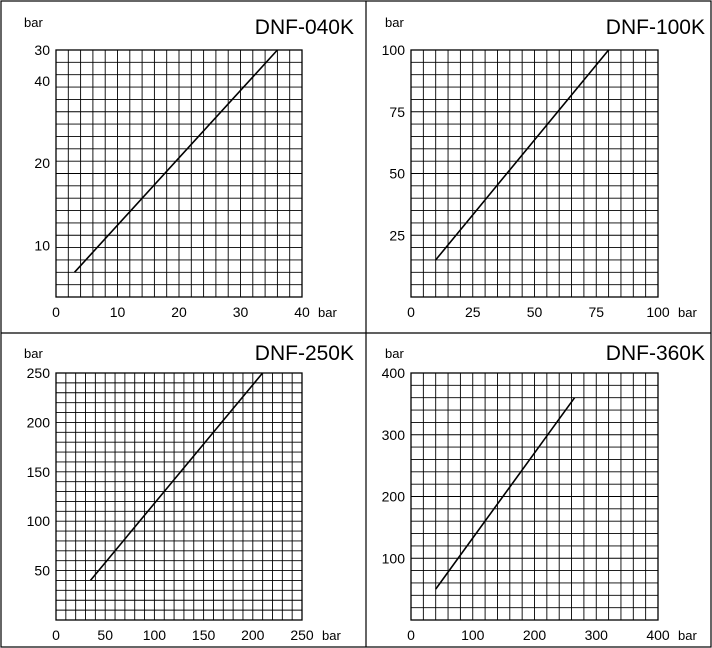  I want to click on y-tick-label: 300, so click(394, 435).